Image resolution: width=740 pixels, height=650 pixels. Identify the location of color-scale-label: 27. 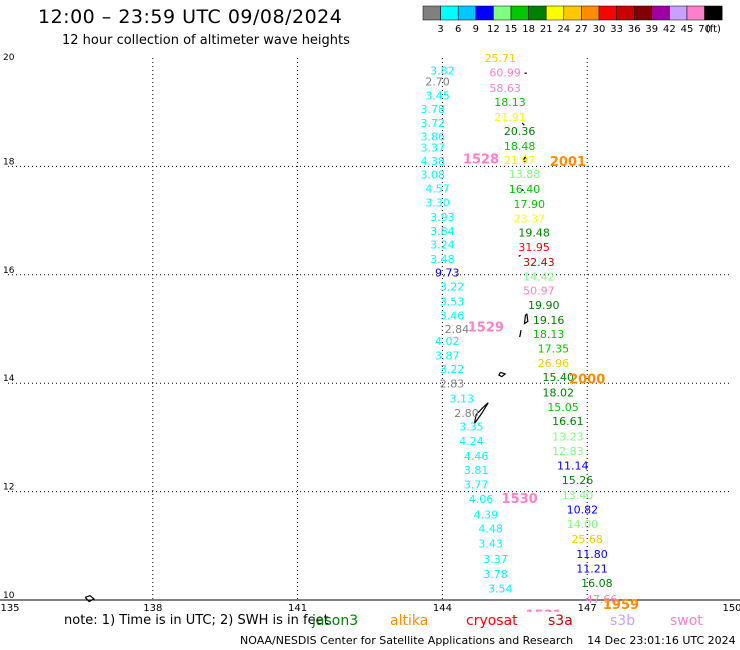
(581, 29).